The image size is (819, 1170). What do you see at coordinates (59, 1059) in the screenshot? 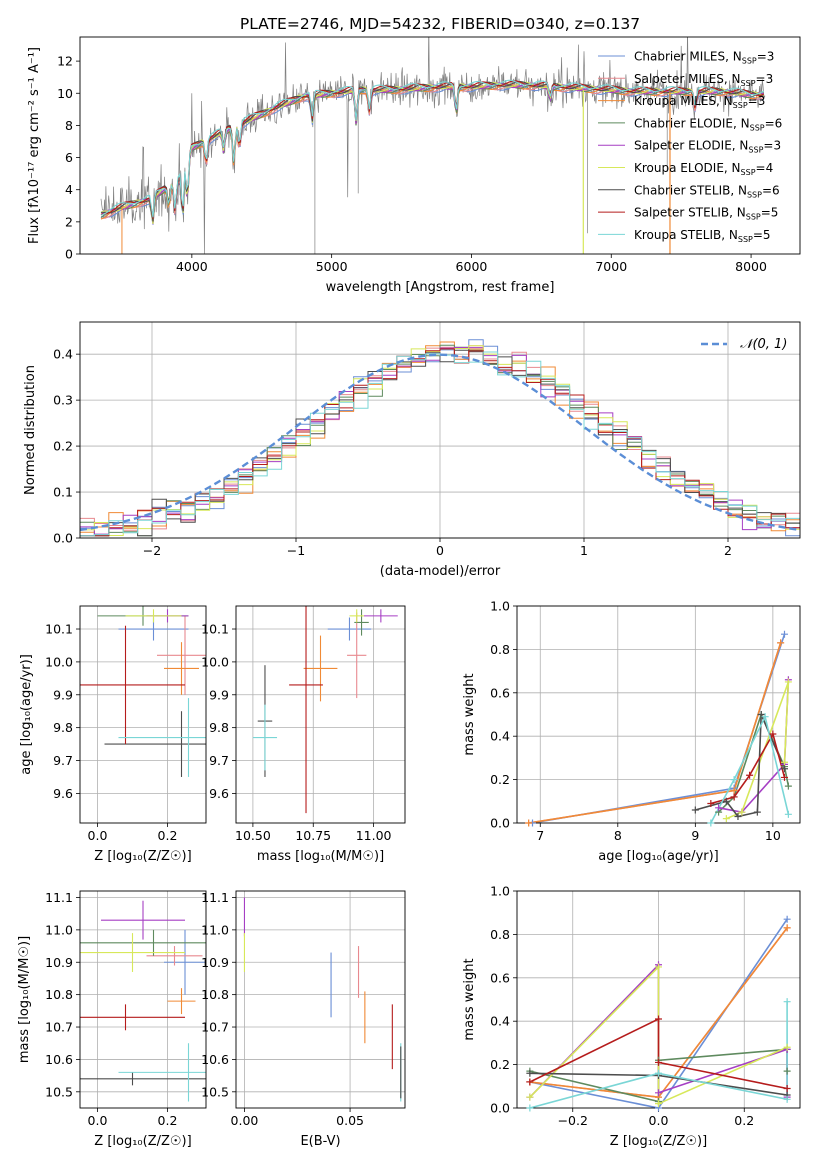
I see `y-tick-label: 10.6` at bounding box center [59, 1059].